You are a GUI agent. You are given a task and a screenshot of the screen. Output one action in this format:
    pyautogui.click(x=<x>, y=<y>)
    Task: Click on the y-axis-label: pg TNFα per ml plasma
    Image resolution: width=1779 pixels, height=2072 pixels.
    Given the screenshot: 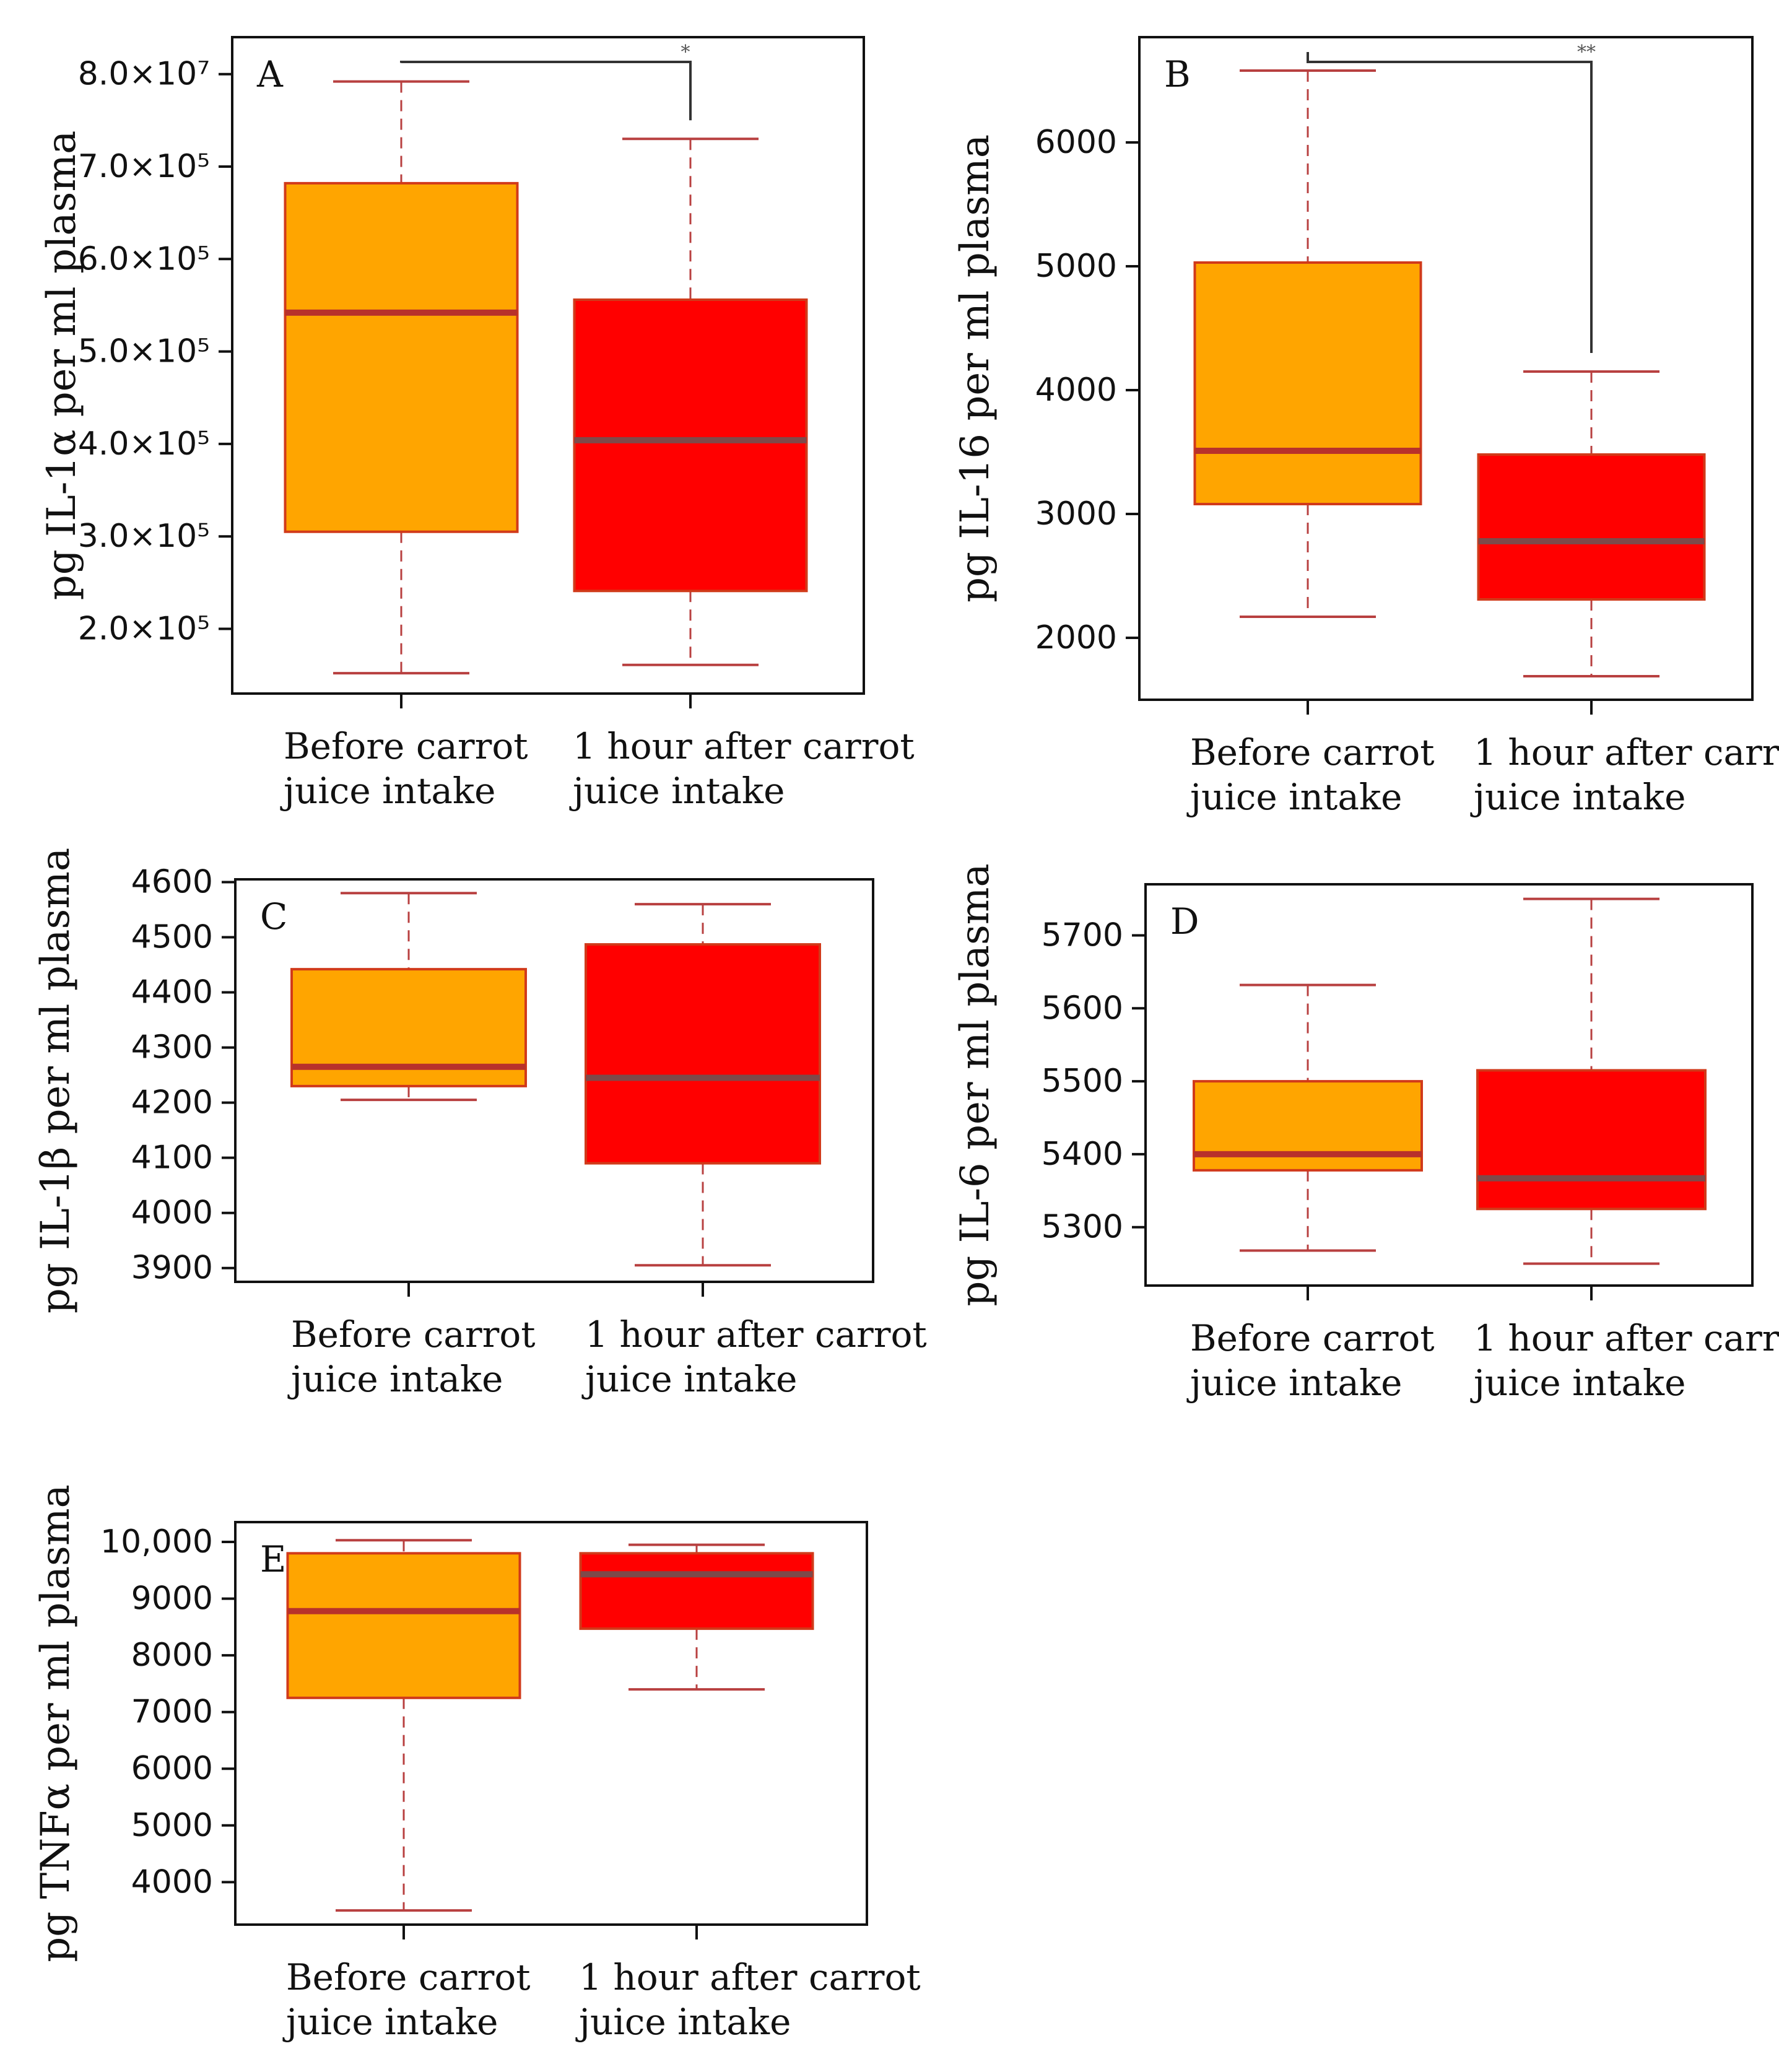 What is the action you would take?
    pyautogui.click(x=56, y=1723)
    